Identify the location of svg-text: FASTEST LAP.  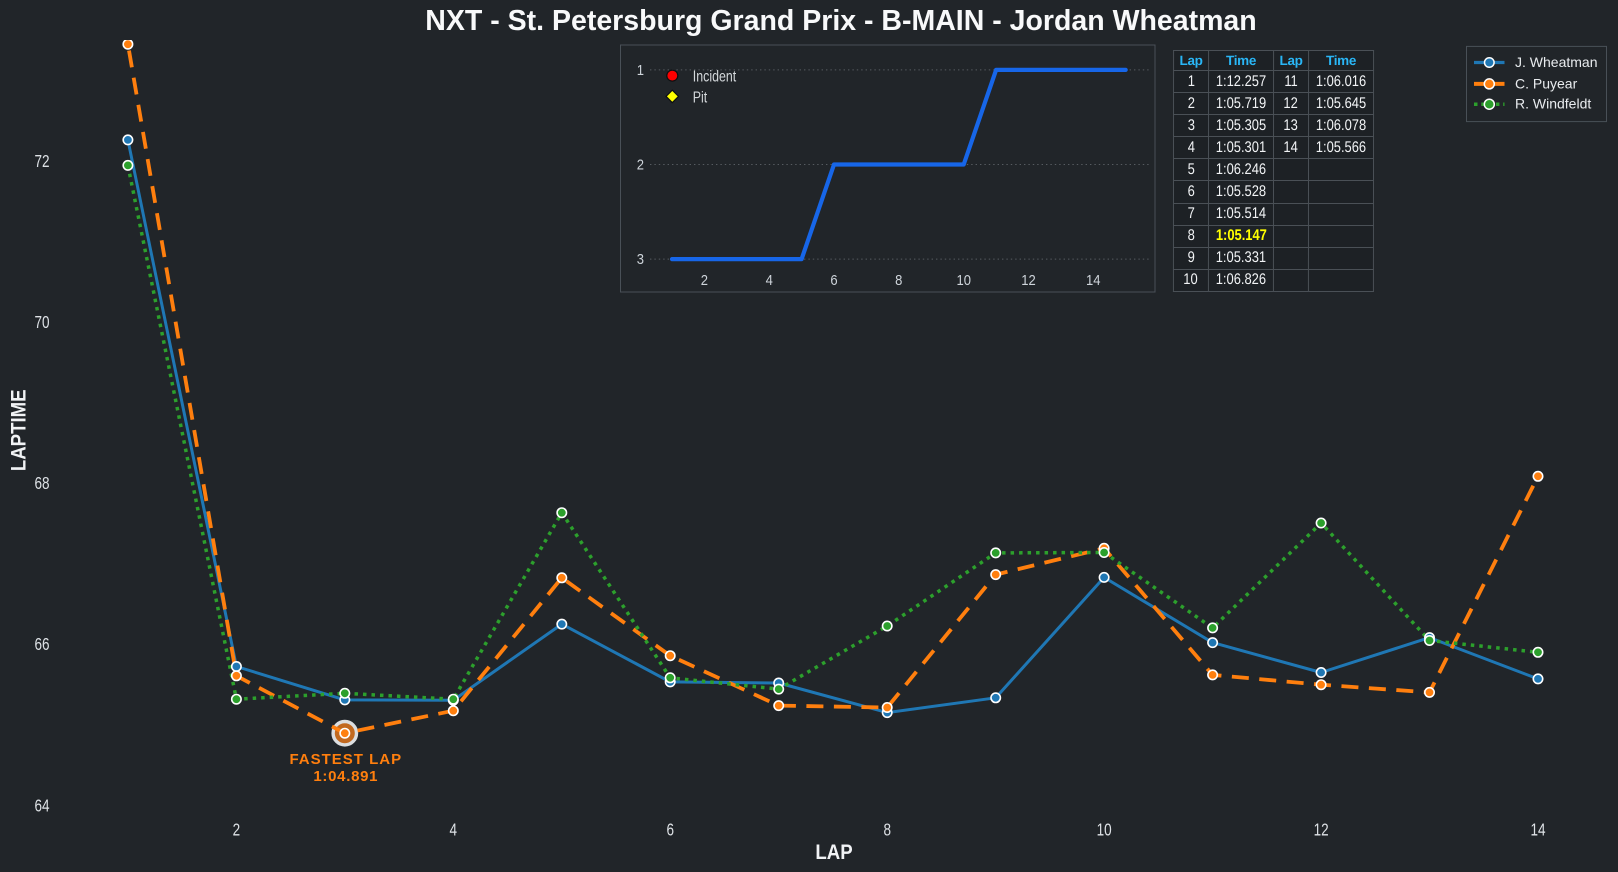
(345, 759).